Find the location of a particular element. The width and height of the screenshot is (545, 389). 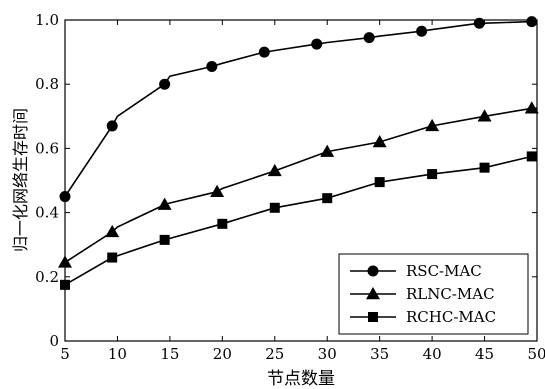

x-tick-label: 5 is located at coordinates (65, 354).